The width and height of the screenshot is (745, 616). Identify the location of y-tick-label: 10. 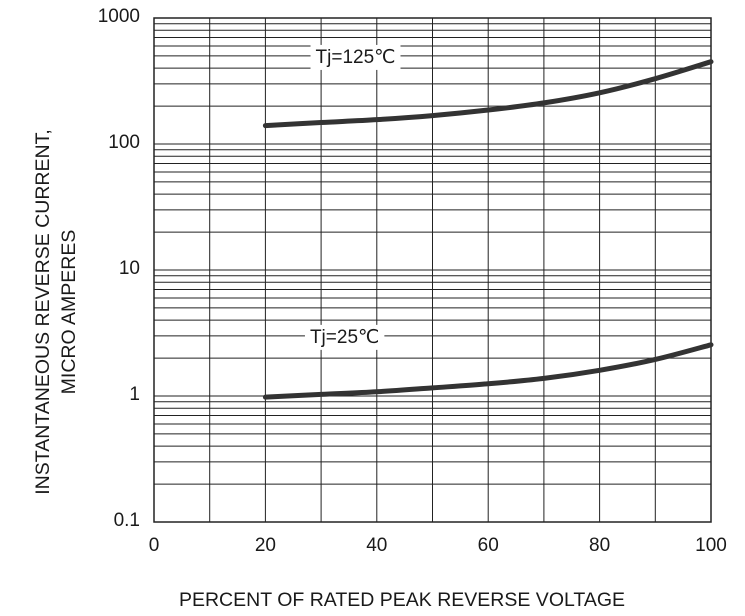
(129, 268).